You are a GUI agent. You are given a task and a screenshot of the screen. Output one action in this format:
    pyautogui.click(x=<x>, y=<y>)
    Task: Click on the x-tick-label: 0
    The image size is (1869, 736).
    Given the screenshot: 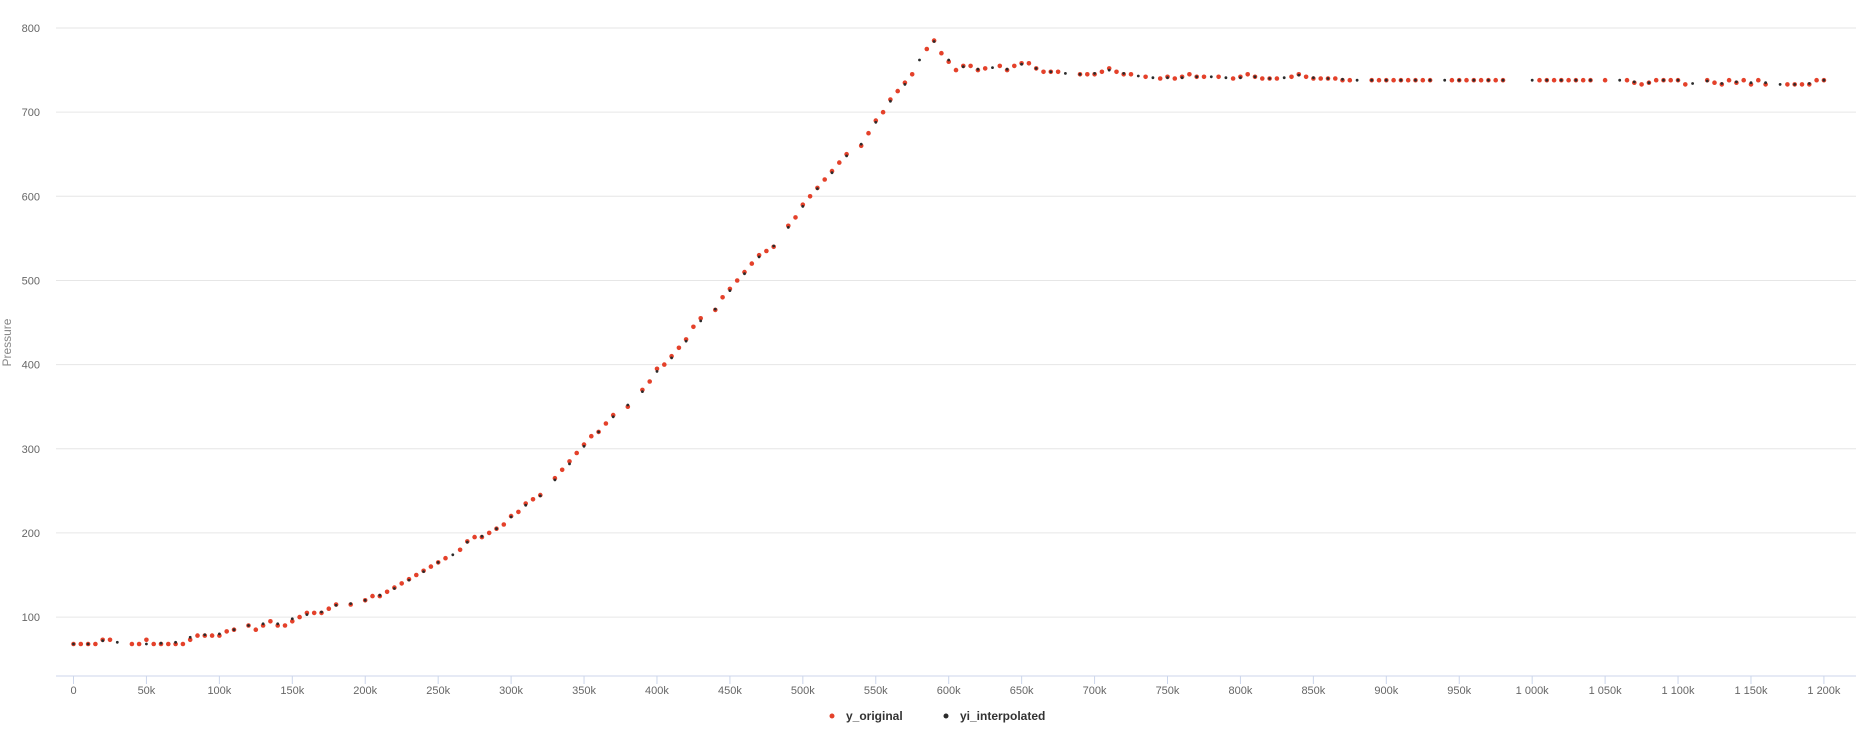 What is the action you would take?
    pyautogui.click(x=73, y=691)
    